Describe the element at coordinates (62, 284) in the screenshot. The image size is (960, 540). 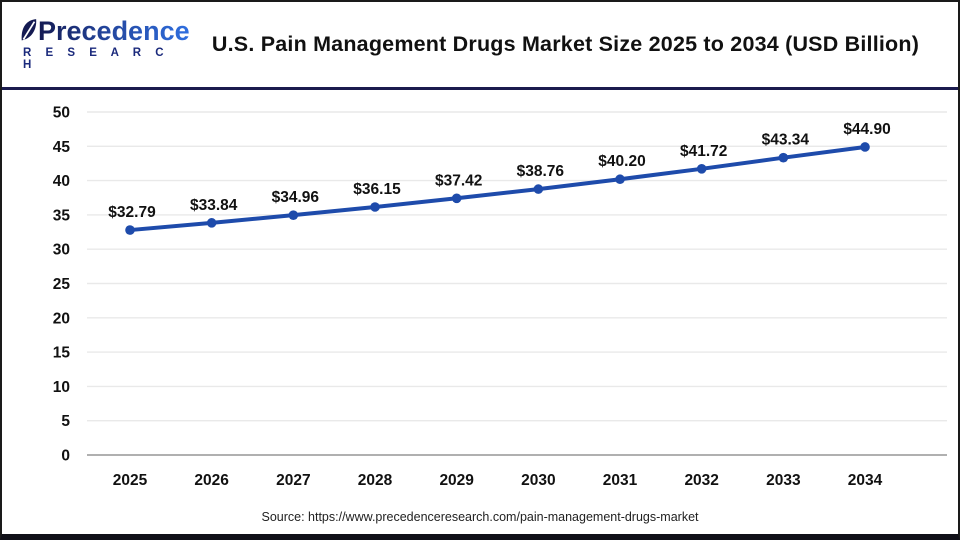
I see `y-tick-label: 25` at that location.